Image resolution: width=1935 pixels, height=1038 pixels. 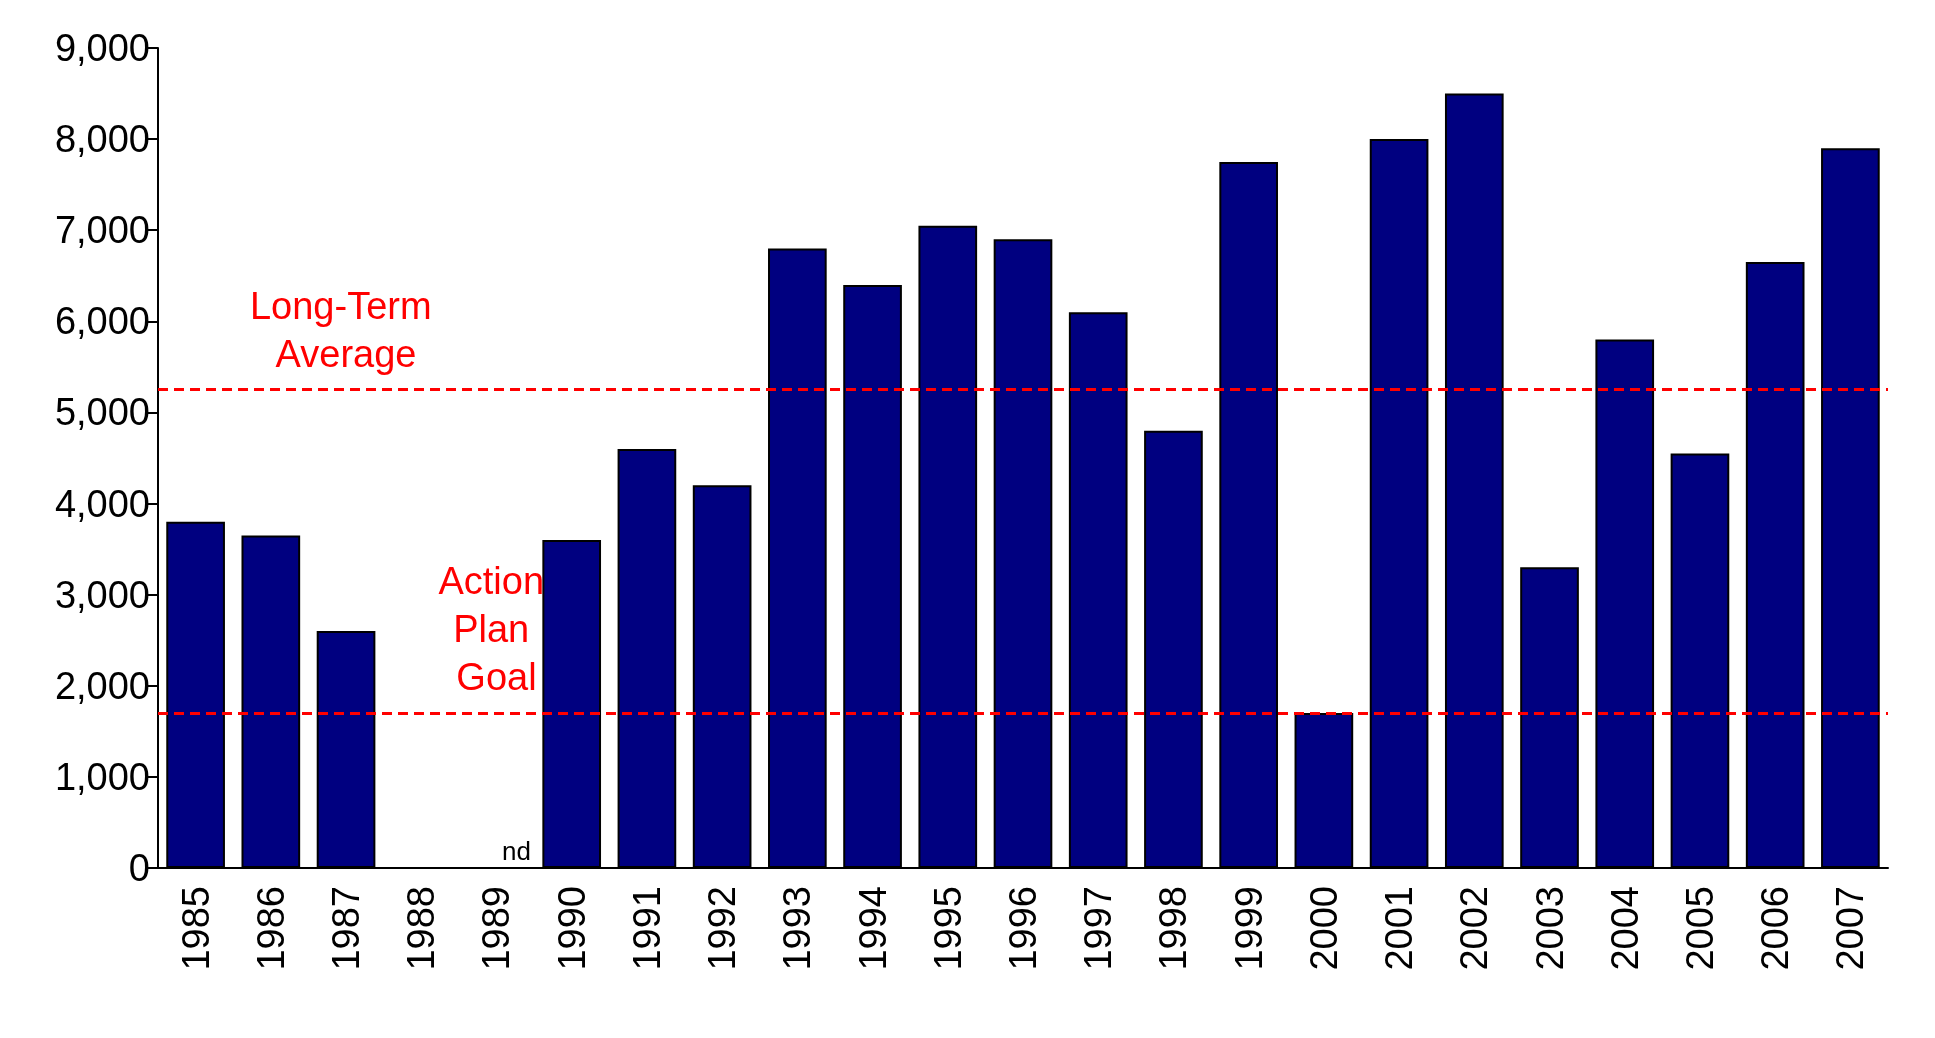 I want to click on ref-line-label: Long-Term Average, so click(x=346, y=329).